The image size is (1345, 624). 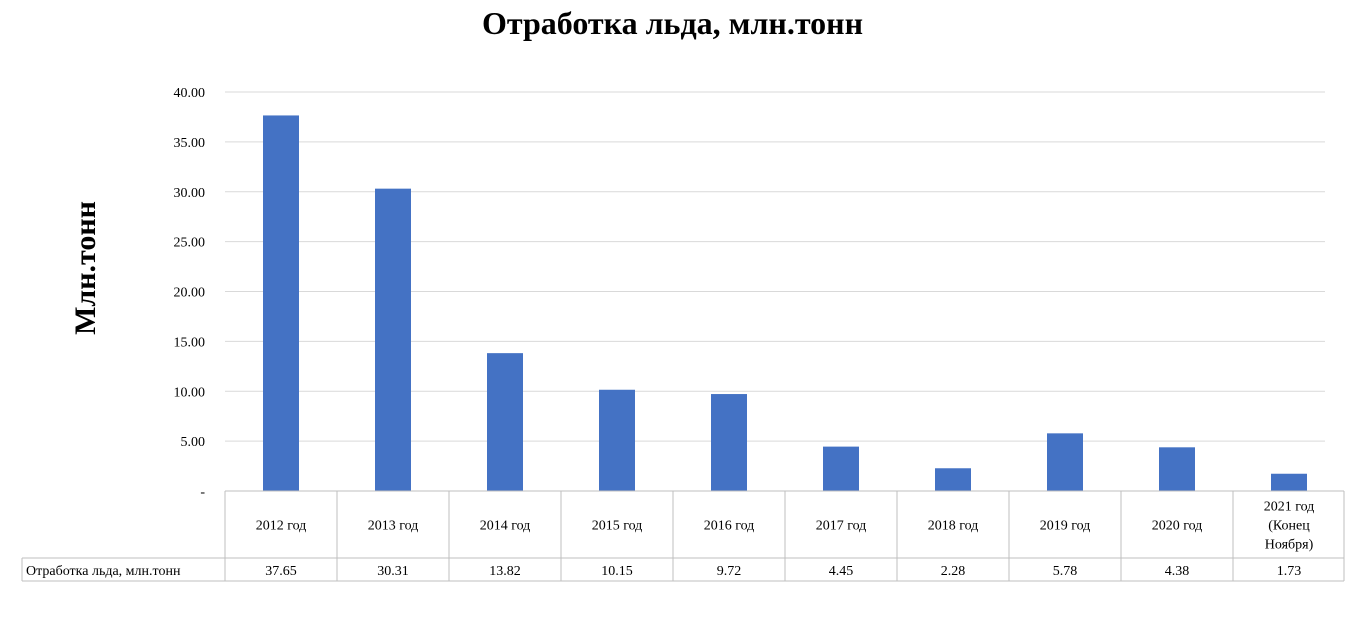 I want to click on y-tick-label: 35.00, so click(x=190, y=143).